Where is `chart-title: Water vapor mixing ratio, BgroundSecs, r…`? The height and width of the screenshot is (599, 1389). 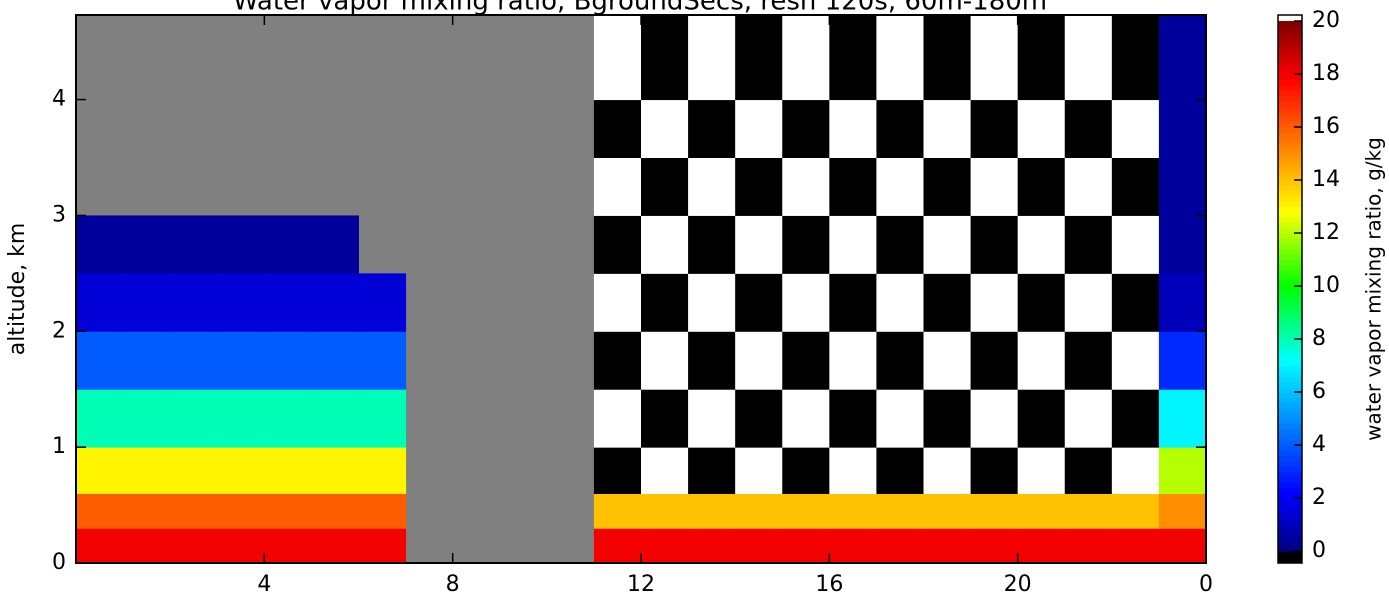 chart-title: Water vapor mixing ratio, BgroundSecs, r… is located at coordinates (640, 8).